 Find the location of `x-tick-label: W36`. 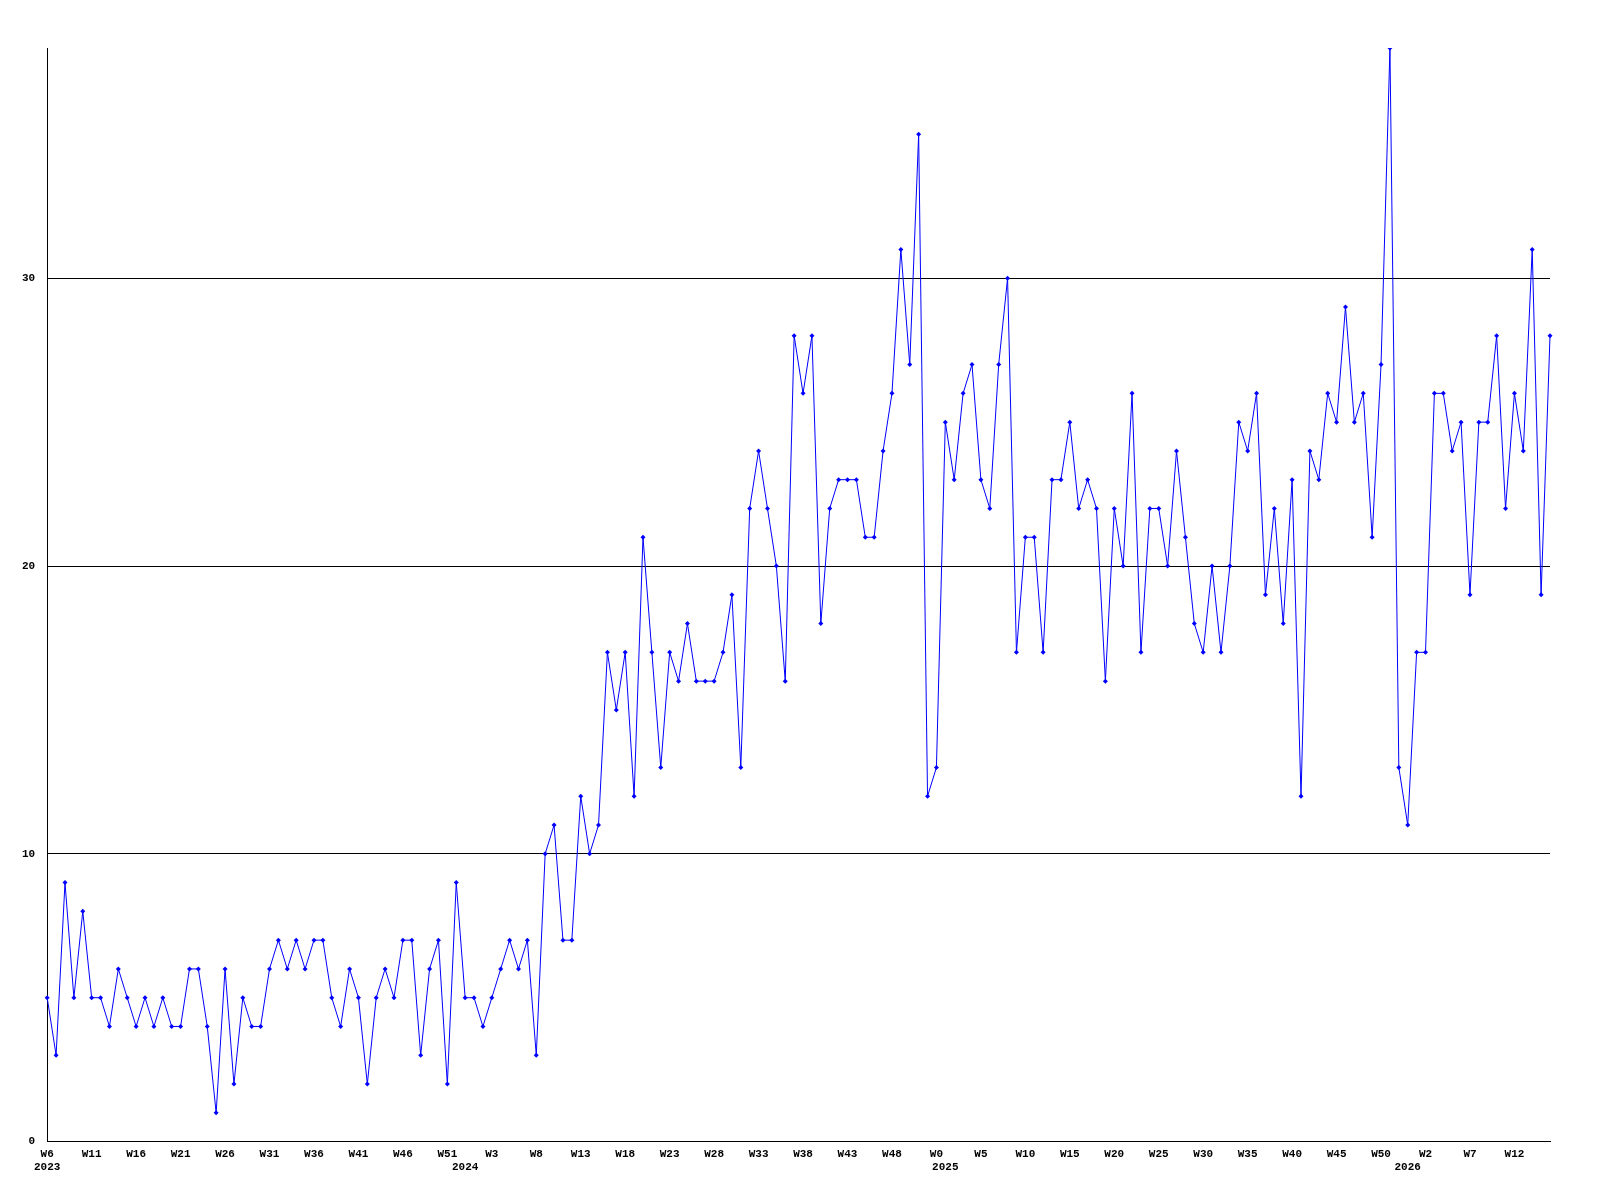

x-tick-label: W36 is located at coordinates (314, 1153).